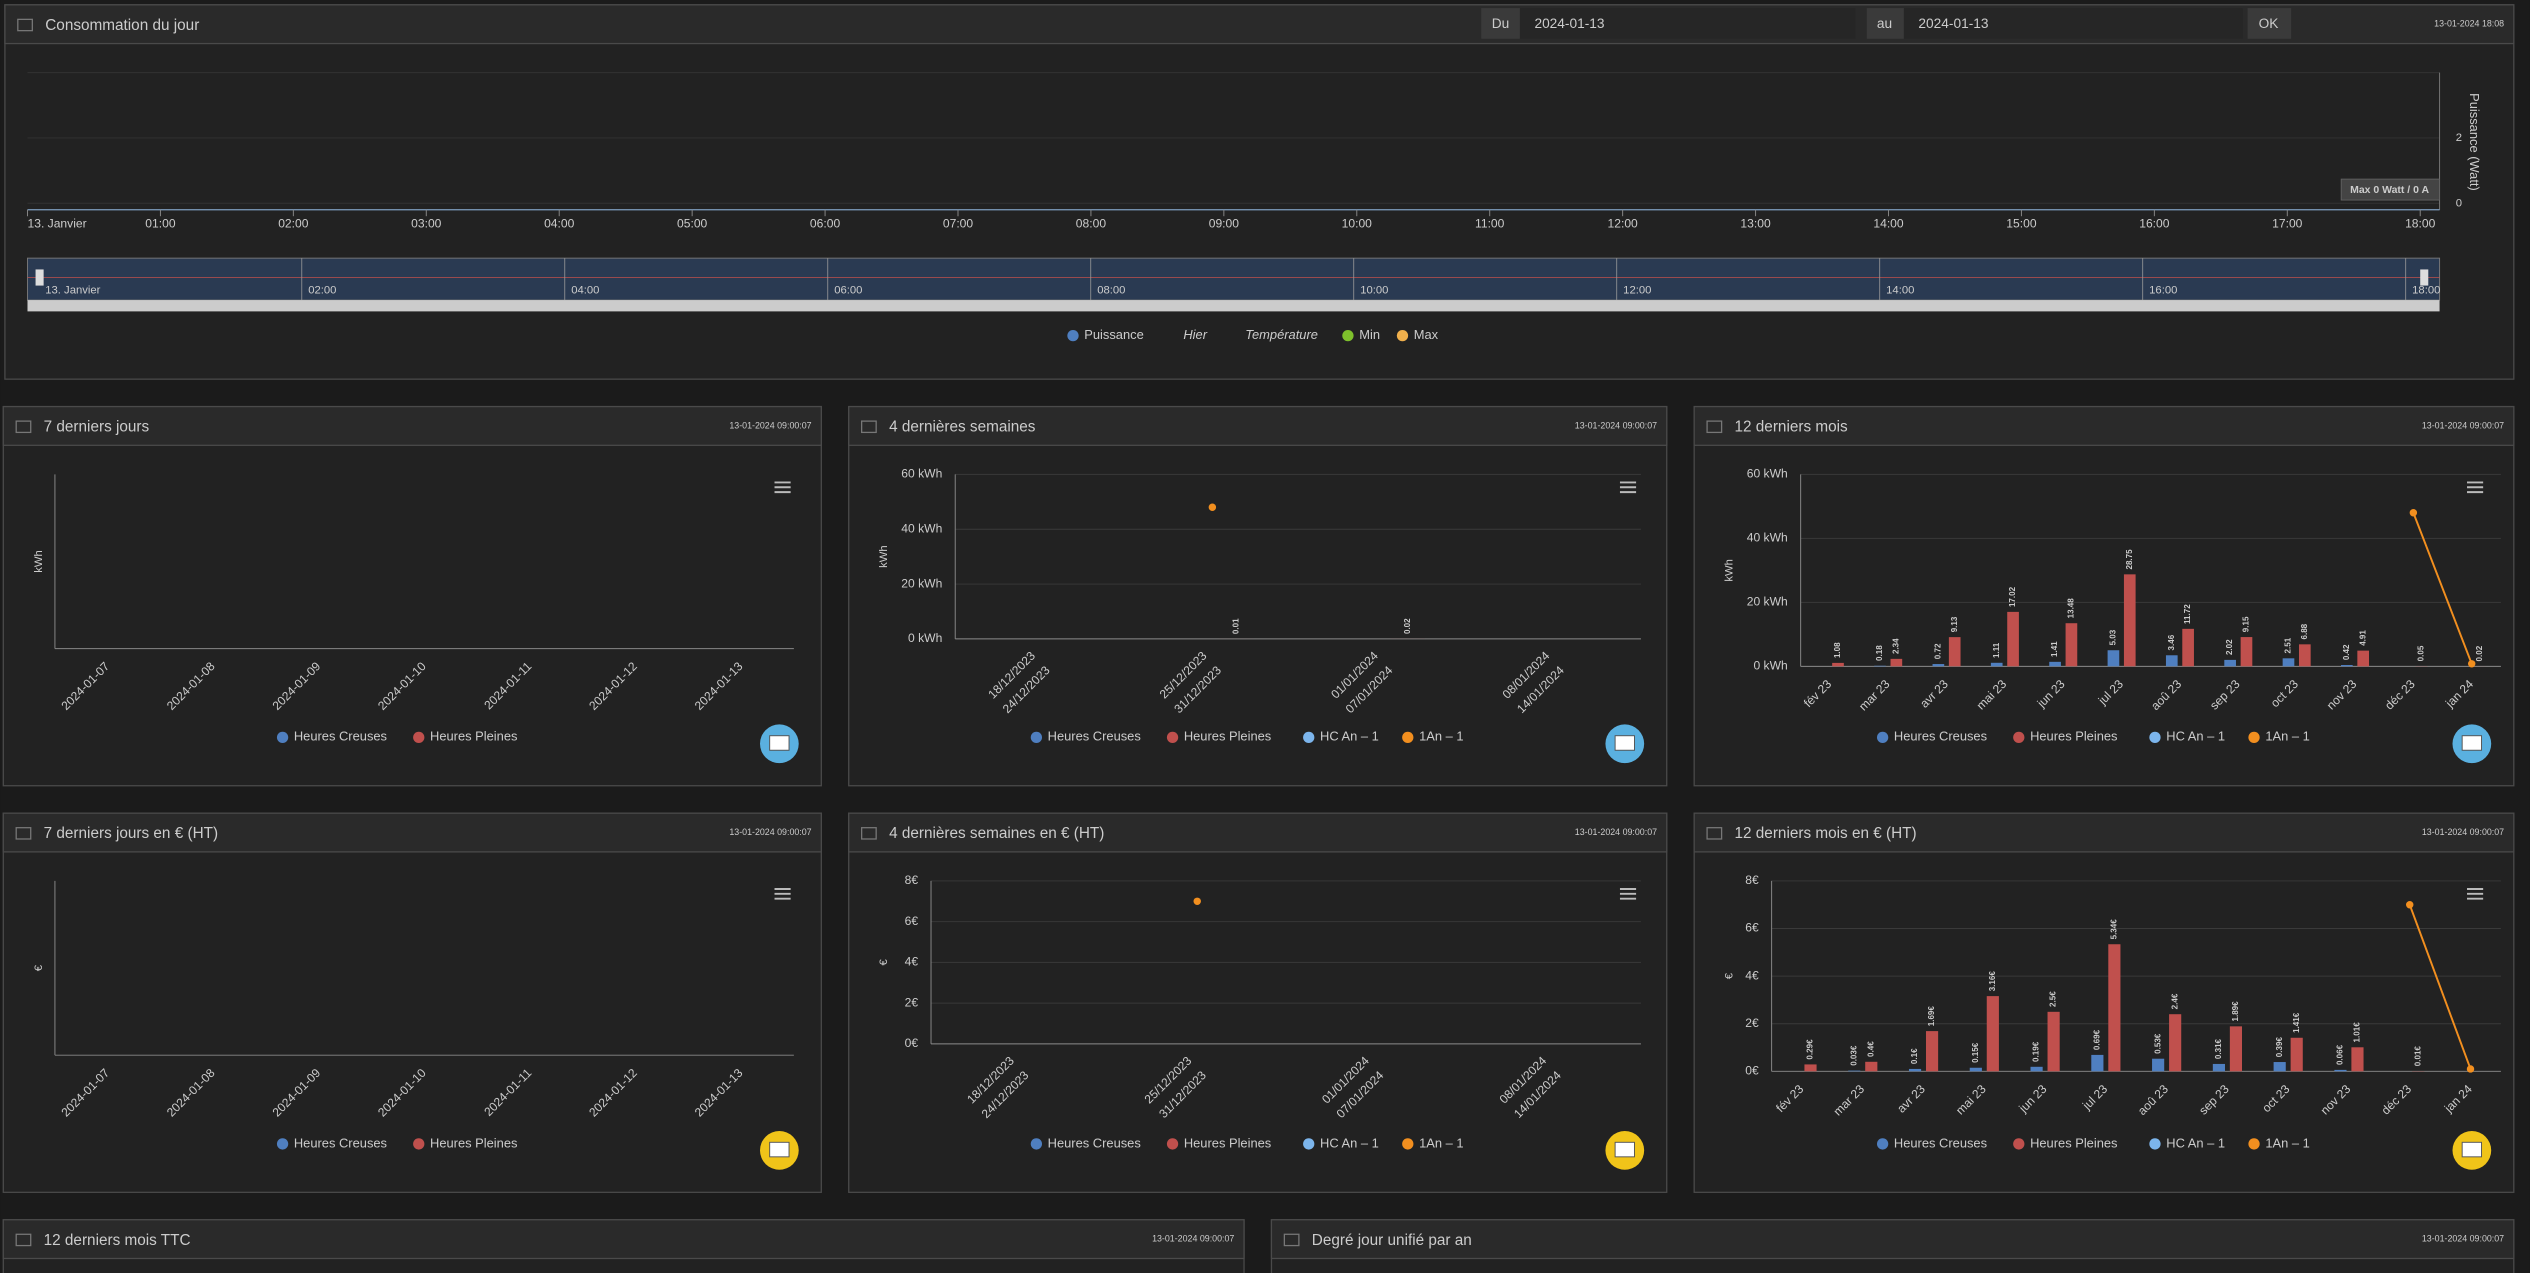 This screenshot has width=2530, height=1273. What do you see at coordinates (1752, 975) in the screenshot?
I see `y-tick-label: 4€` at bounding box center [1752, 975].